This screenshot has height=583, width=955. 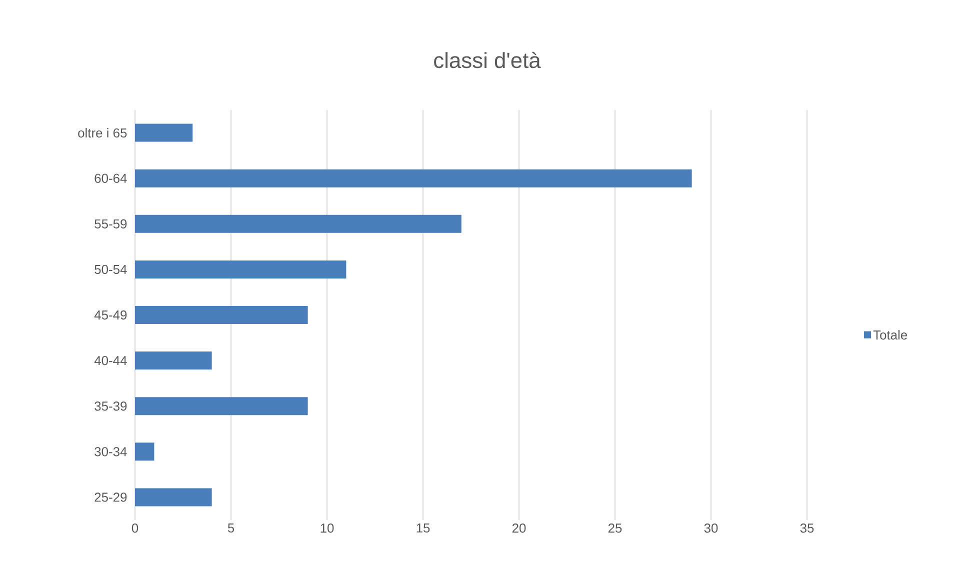 I want to click on chart-title: classi d'età, so click(x=487, y=60).